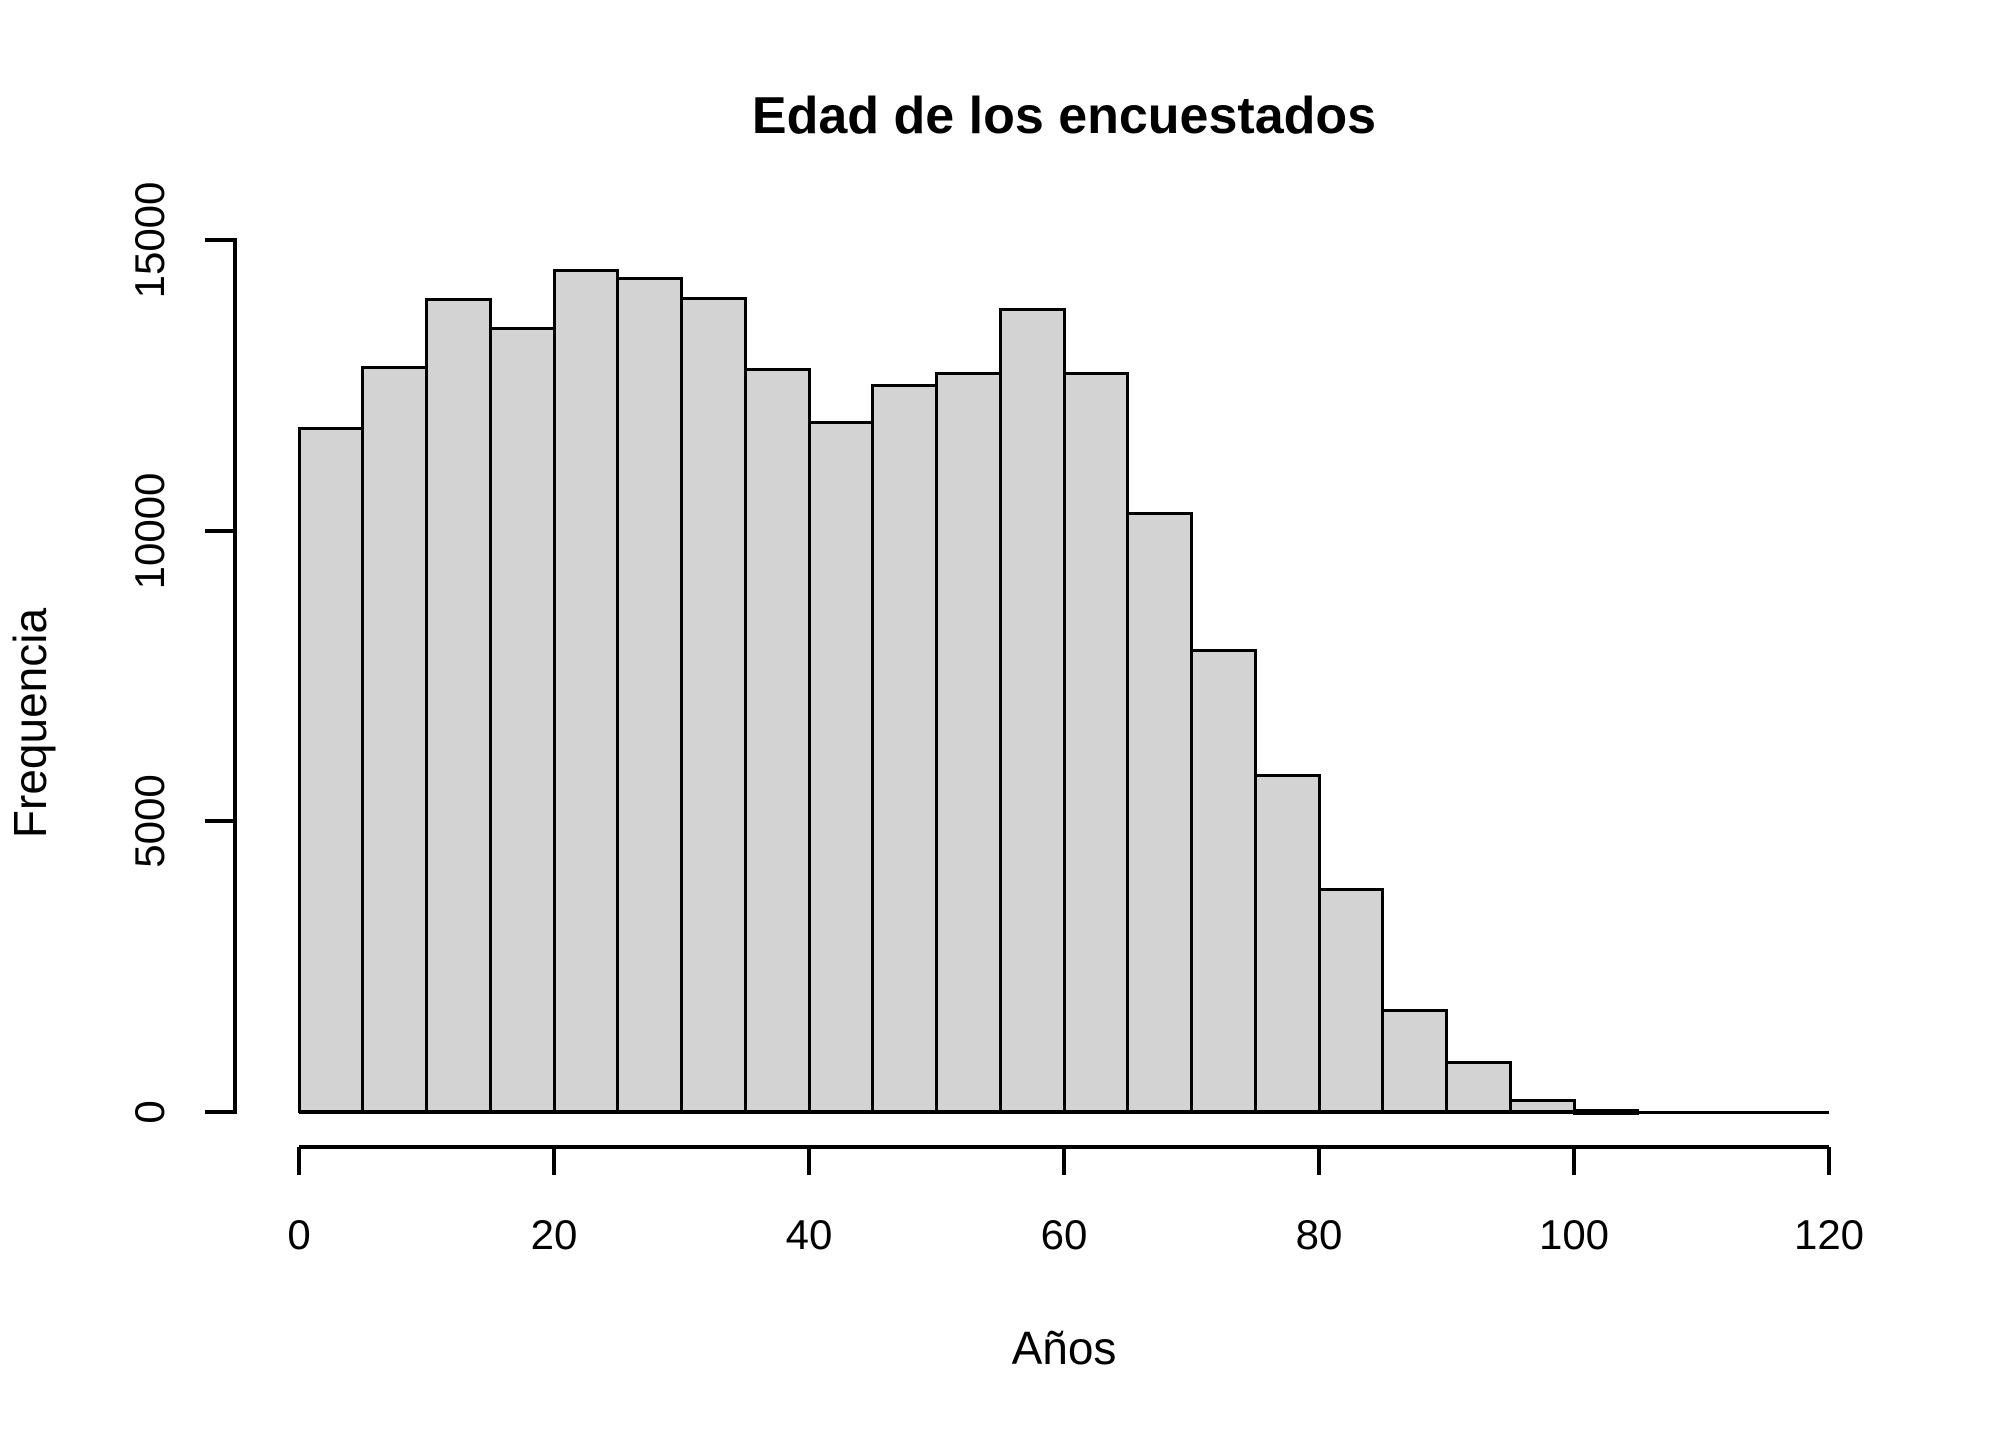 The height and width of the screenshot is (1440, 2016). What do you see at coordinates (1829, 1234) in the screenshot?
I see `x-tick-label: 120` at bounding box center [1829, 1234].